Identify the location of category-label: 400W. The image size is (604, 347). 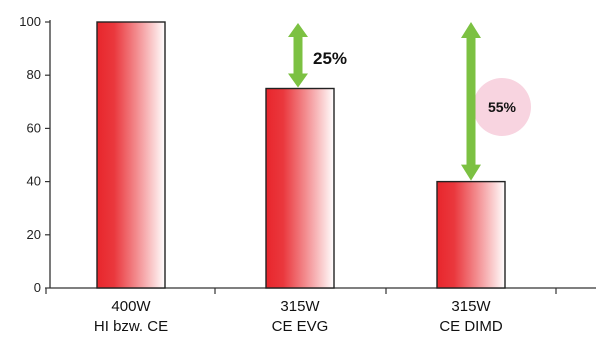
(131, 306).